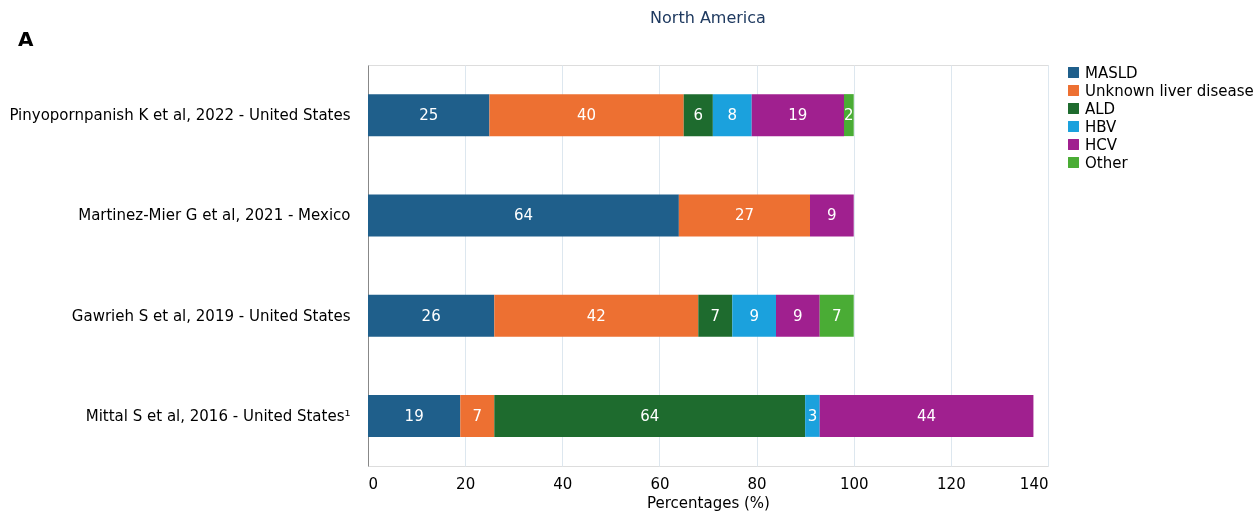 The width and height of the screenshot is (1259, 515). Describe the element at coordinates (1101, 126) in the screenshot. I see `legend-label: HBV` at that location.